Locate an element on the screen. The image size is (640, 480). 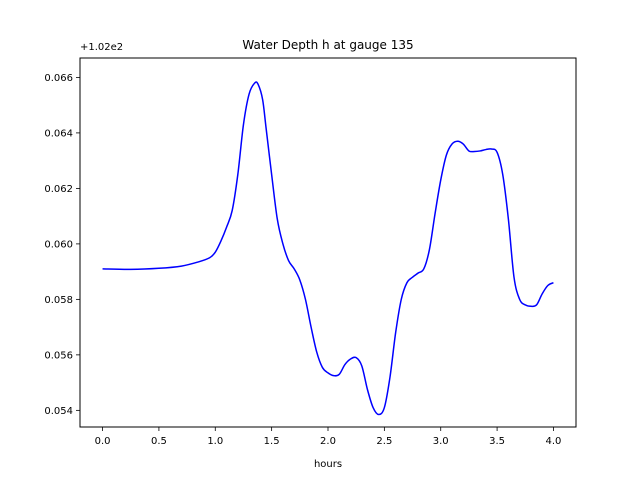
x-tick-label: 0.5 is located at coordinates (159, 441).